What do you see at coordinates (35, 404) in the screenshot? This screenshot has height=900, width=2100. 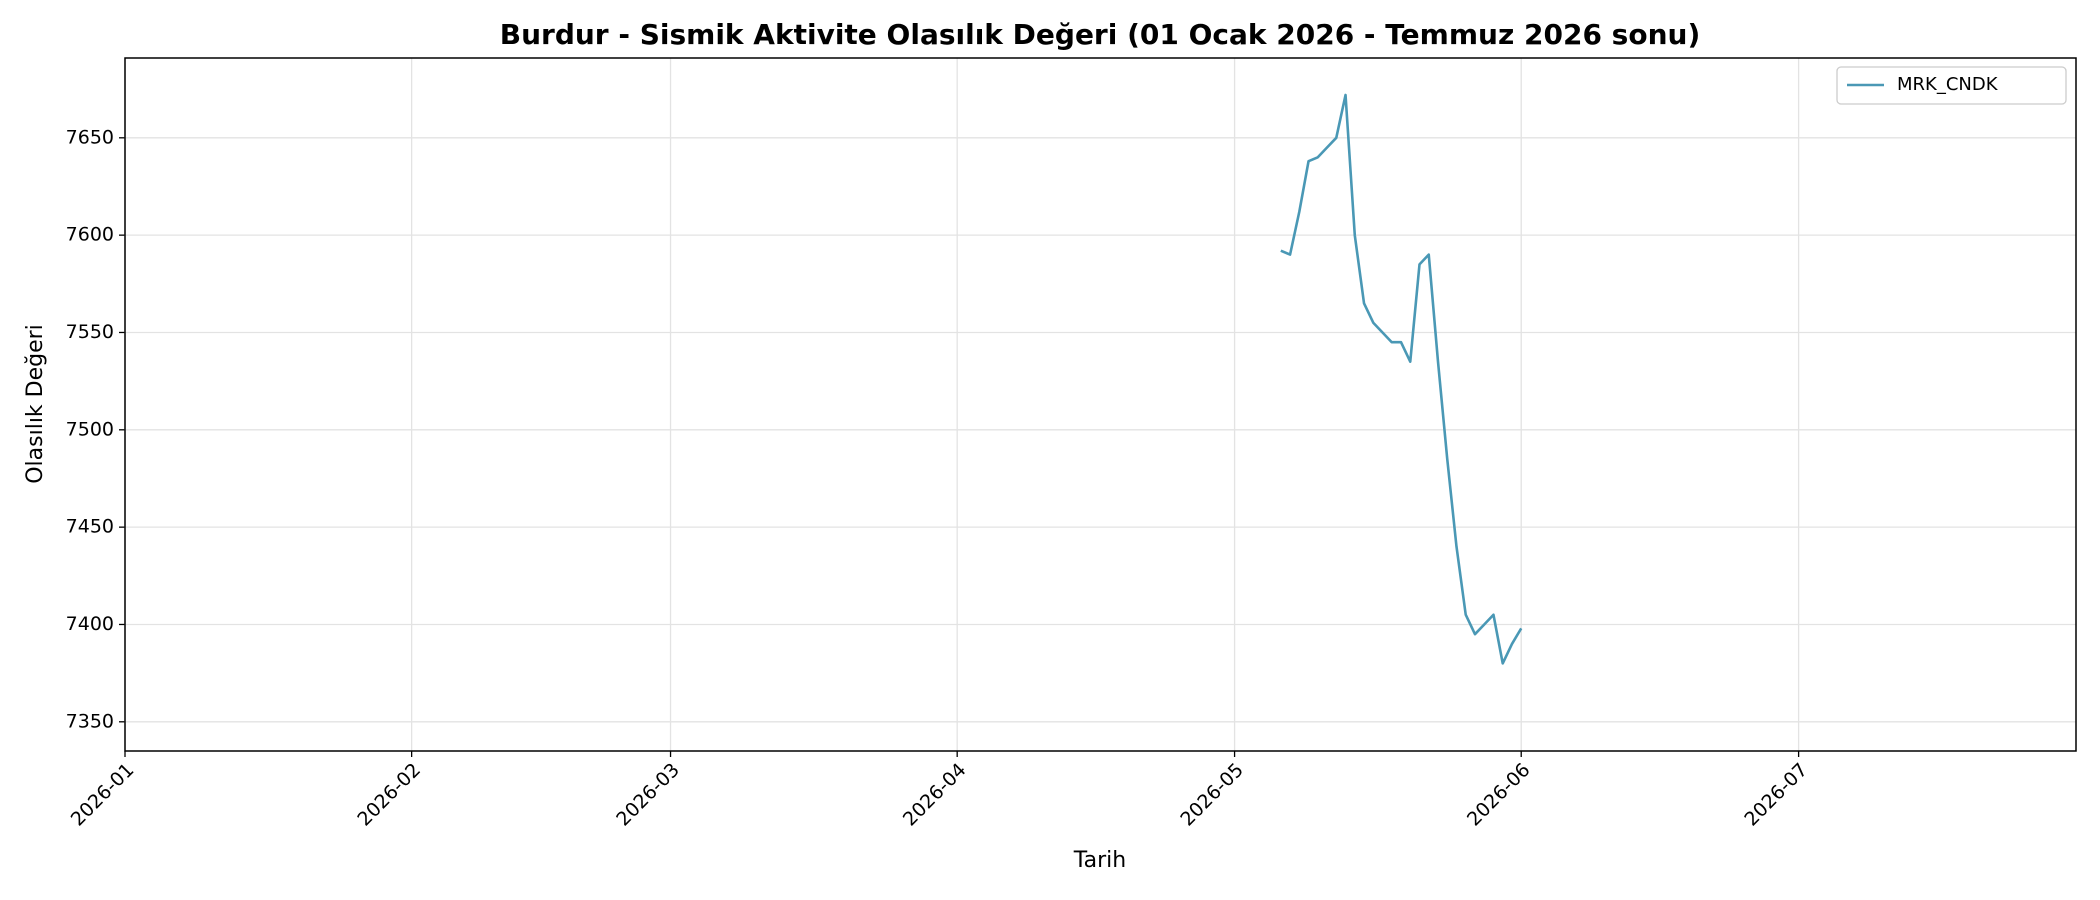 I see `y-axis-label: Olasılık Değeri` at bounding box center [35, 404].